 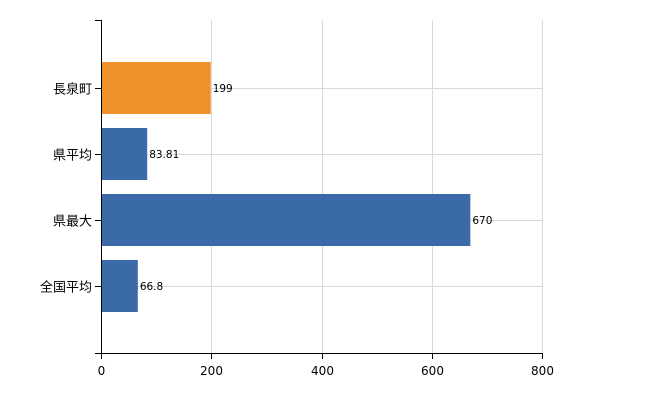 I want to click on x-tick-label: 0, so click(x=102, y=371).